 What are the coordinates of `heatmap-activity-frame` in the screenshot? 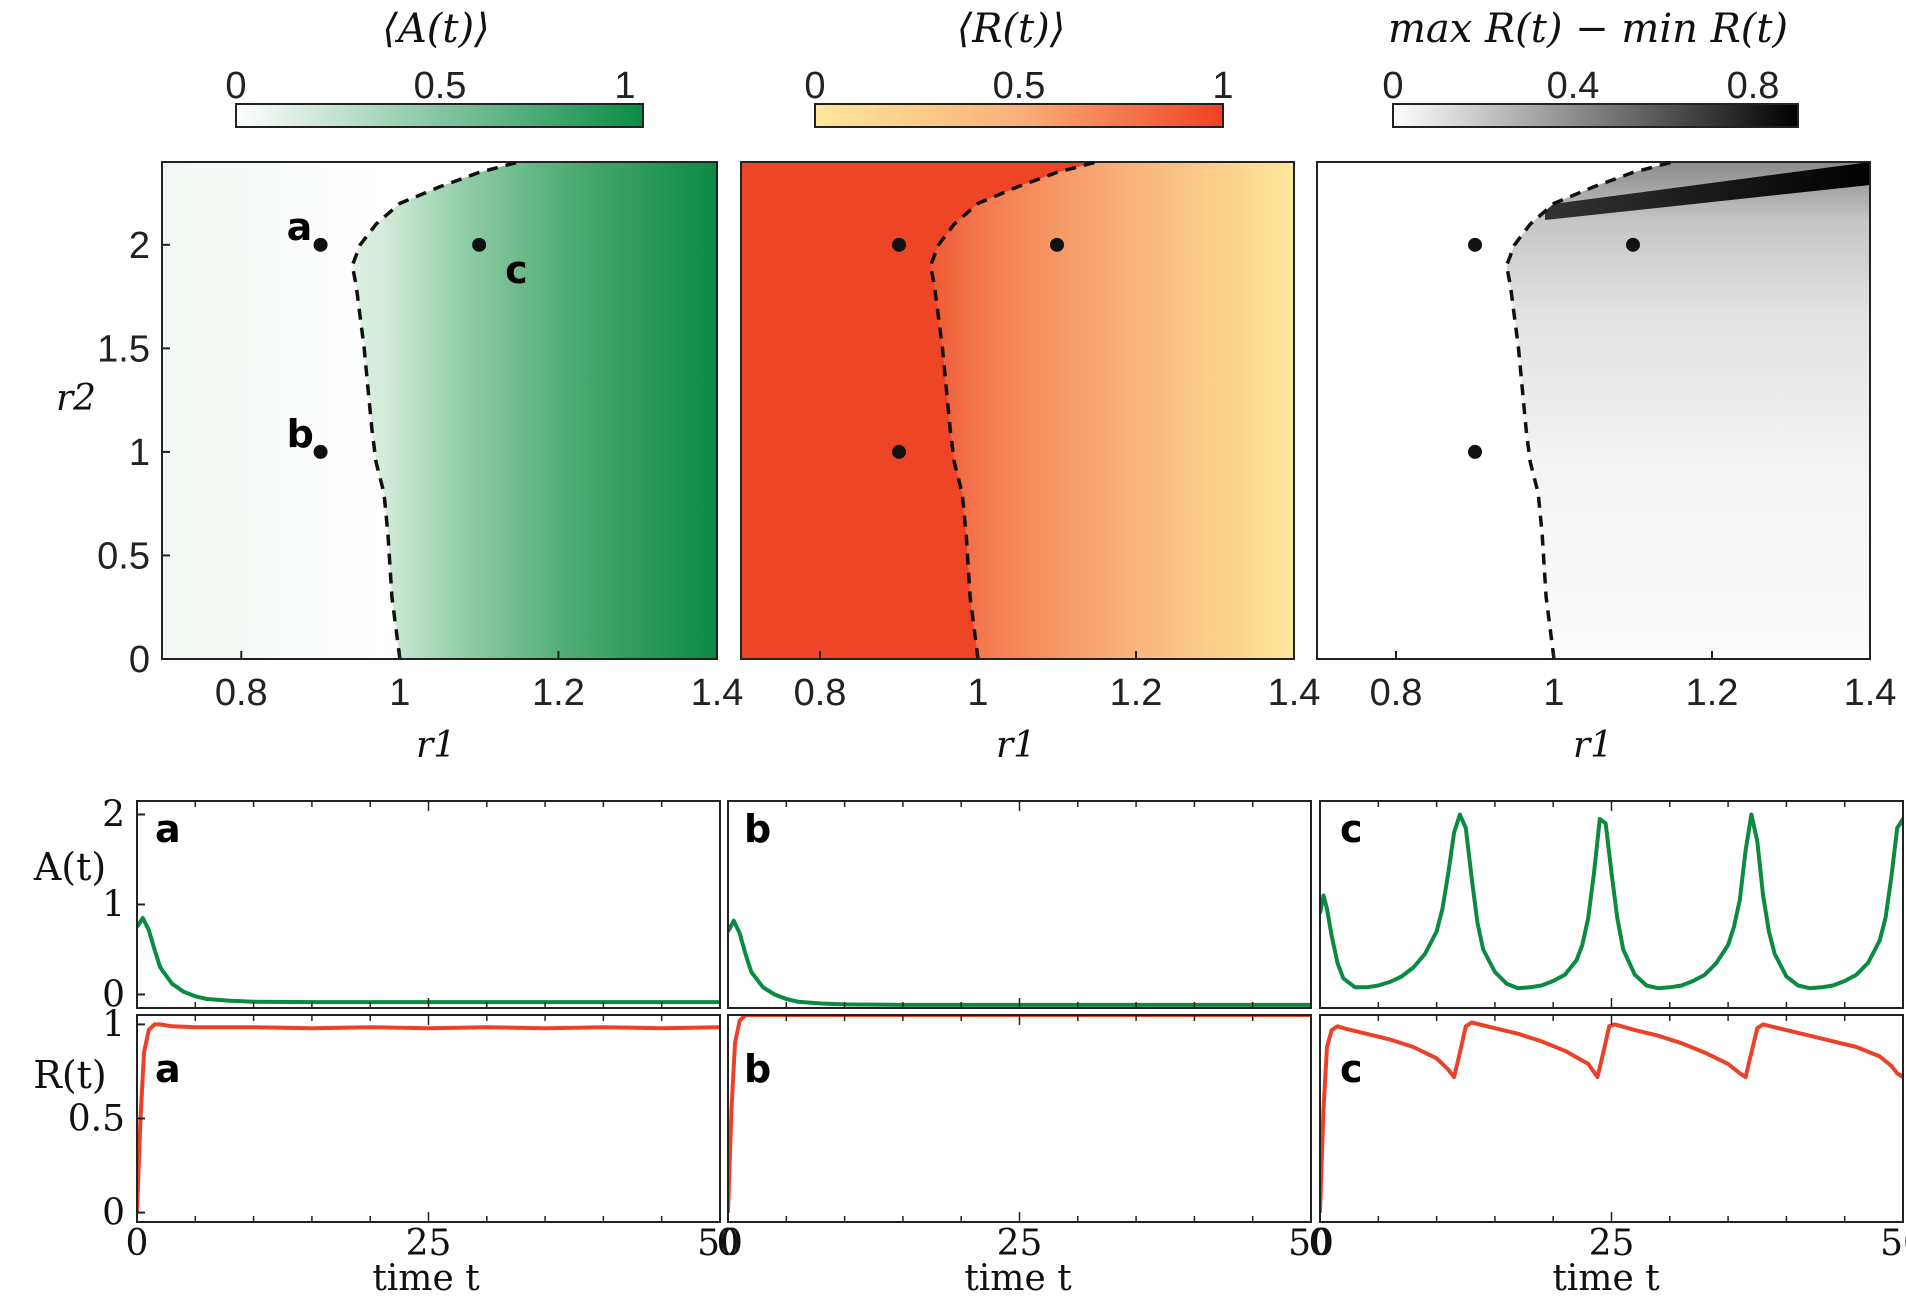 It's located at (439, 410).